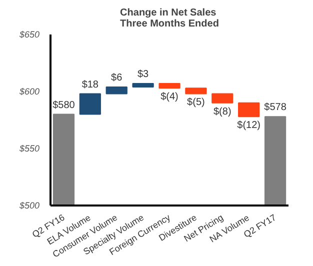 Image resolution: width=313 pixels, height=266 pixels. I want to click on data-label: $18, so click(90, 84).